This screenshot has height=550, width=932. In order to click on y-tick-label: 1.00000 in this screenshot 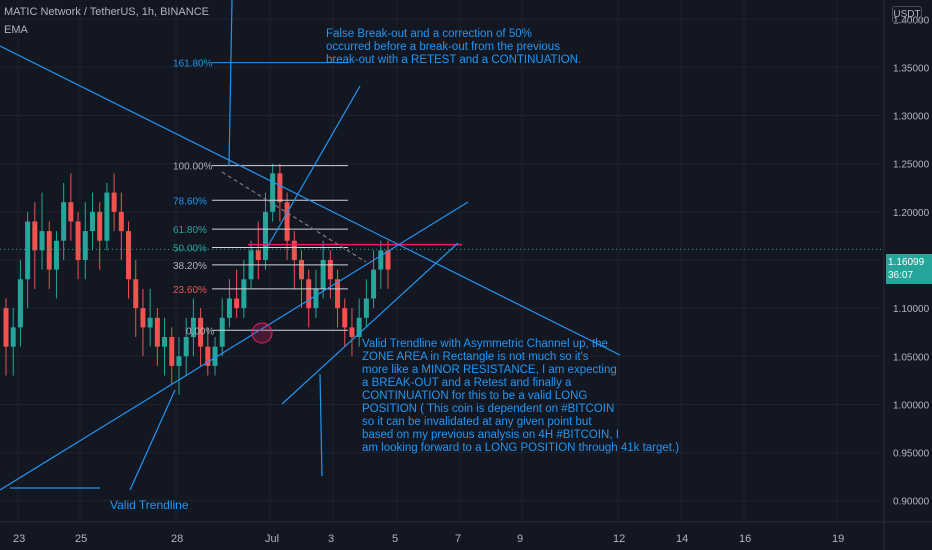, I will do `click(911, 405)`.